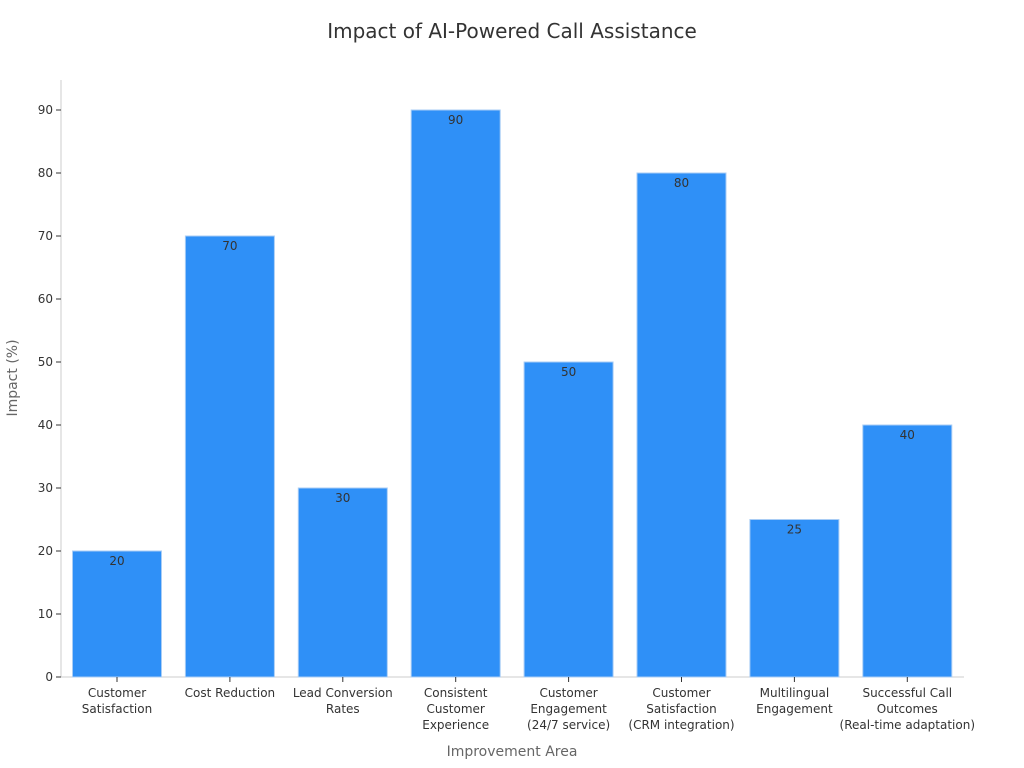  Describe the element at coordinates (45, 299) in the screenshot. I see `y-tick-label: 60` at that location.